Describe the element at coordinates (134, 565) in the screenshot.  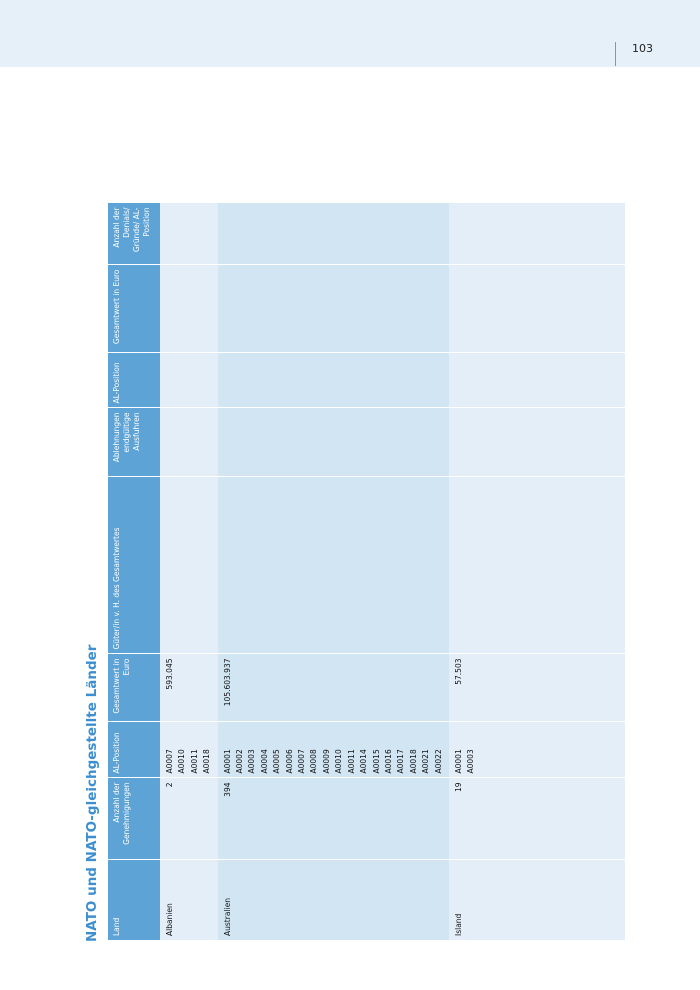
I see `column-header: Güter/in v. H. des Gesamtwertes` at that location.